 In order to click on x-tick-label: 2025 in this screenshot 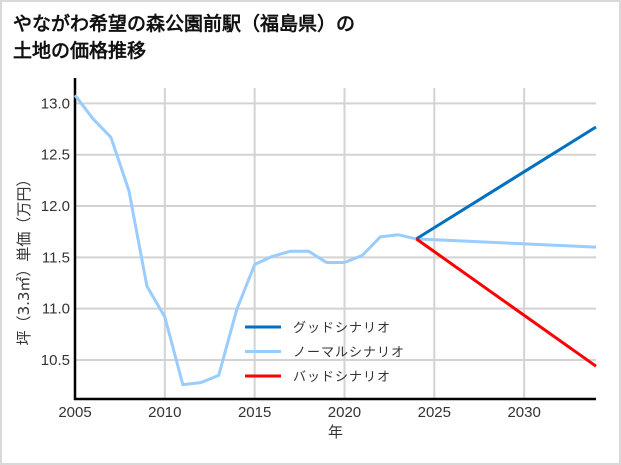, I will do `click(434, 412)`.